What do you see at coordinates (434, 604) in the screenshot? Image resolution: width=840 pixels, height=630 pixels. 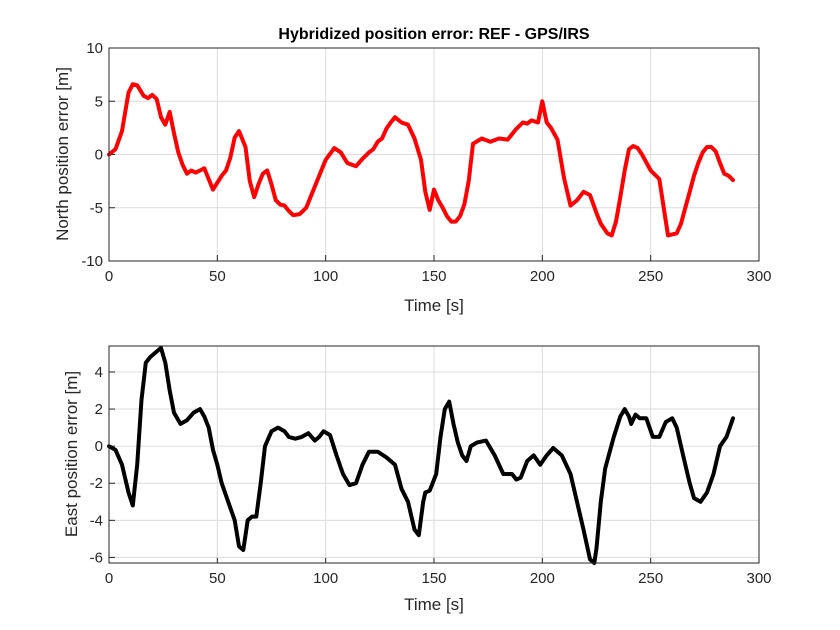 I see `east-x-axis-label: Time [s]` at bounding box center [434, 604].